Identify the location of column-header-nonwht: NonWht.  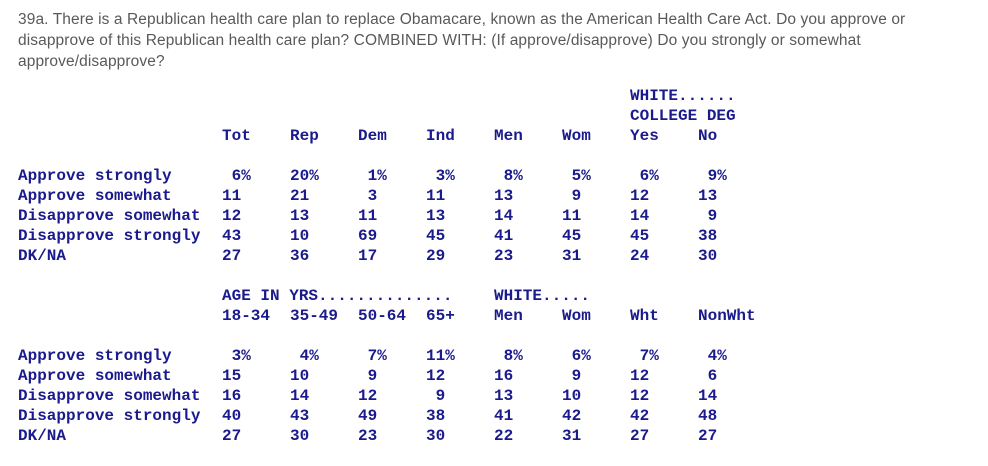
(727, 316).